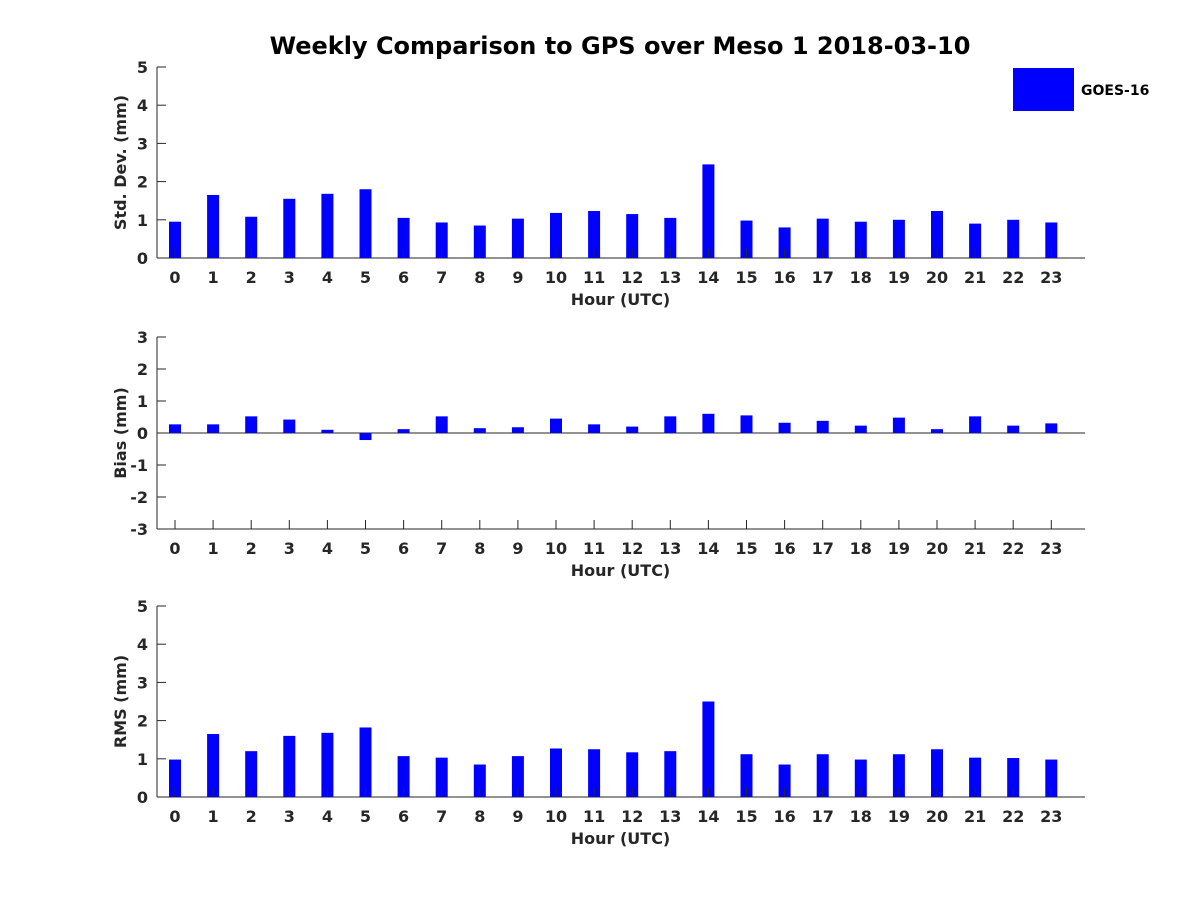  What do you see at coordinates (899, 548) in the screenshot?
I see `bias-x-tick-label: 19` at bounding box center [899, 548].